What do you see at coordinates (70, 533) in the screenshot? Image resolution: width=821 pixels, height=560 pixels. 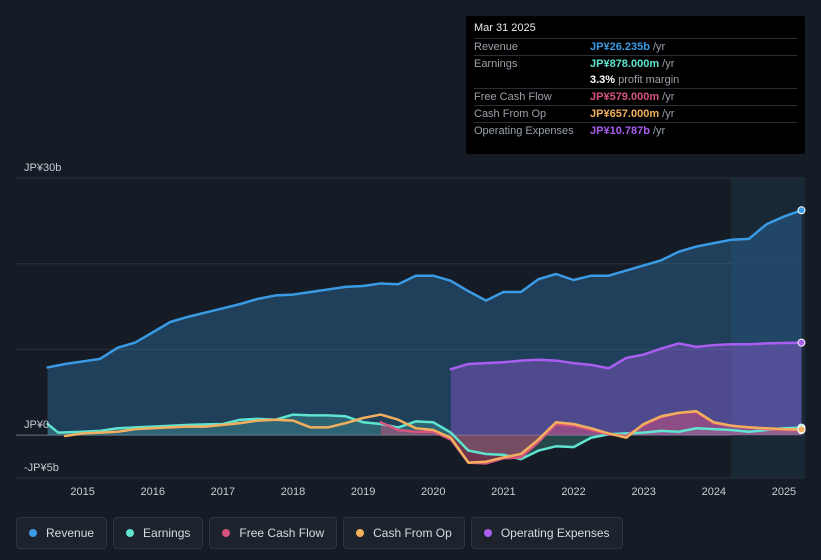 I see `legend-label: Revenue` at bounding box center [70, 533].